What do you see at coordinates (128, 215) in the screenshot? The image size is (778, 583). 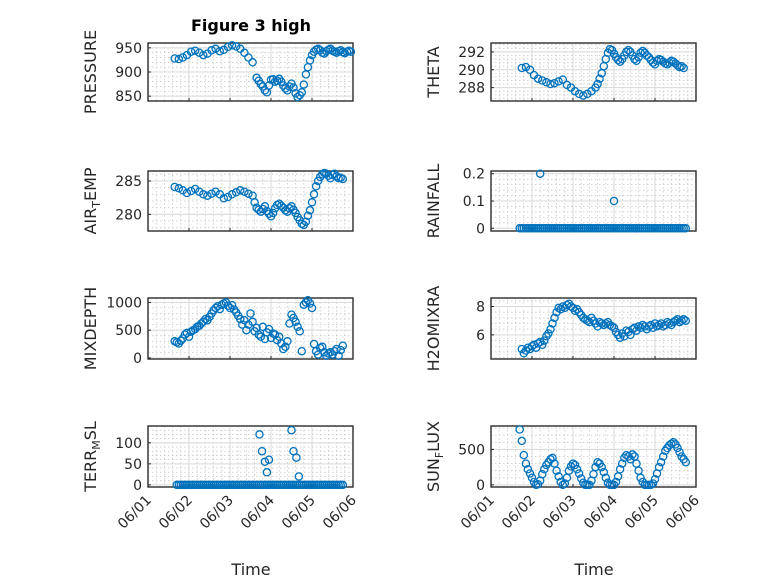 I see `y-tick-label: 280` at bounding box center [128, 215].